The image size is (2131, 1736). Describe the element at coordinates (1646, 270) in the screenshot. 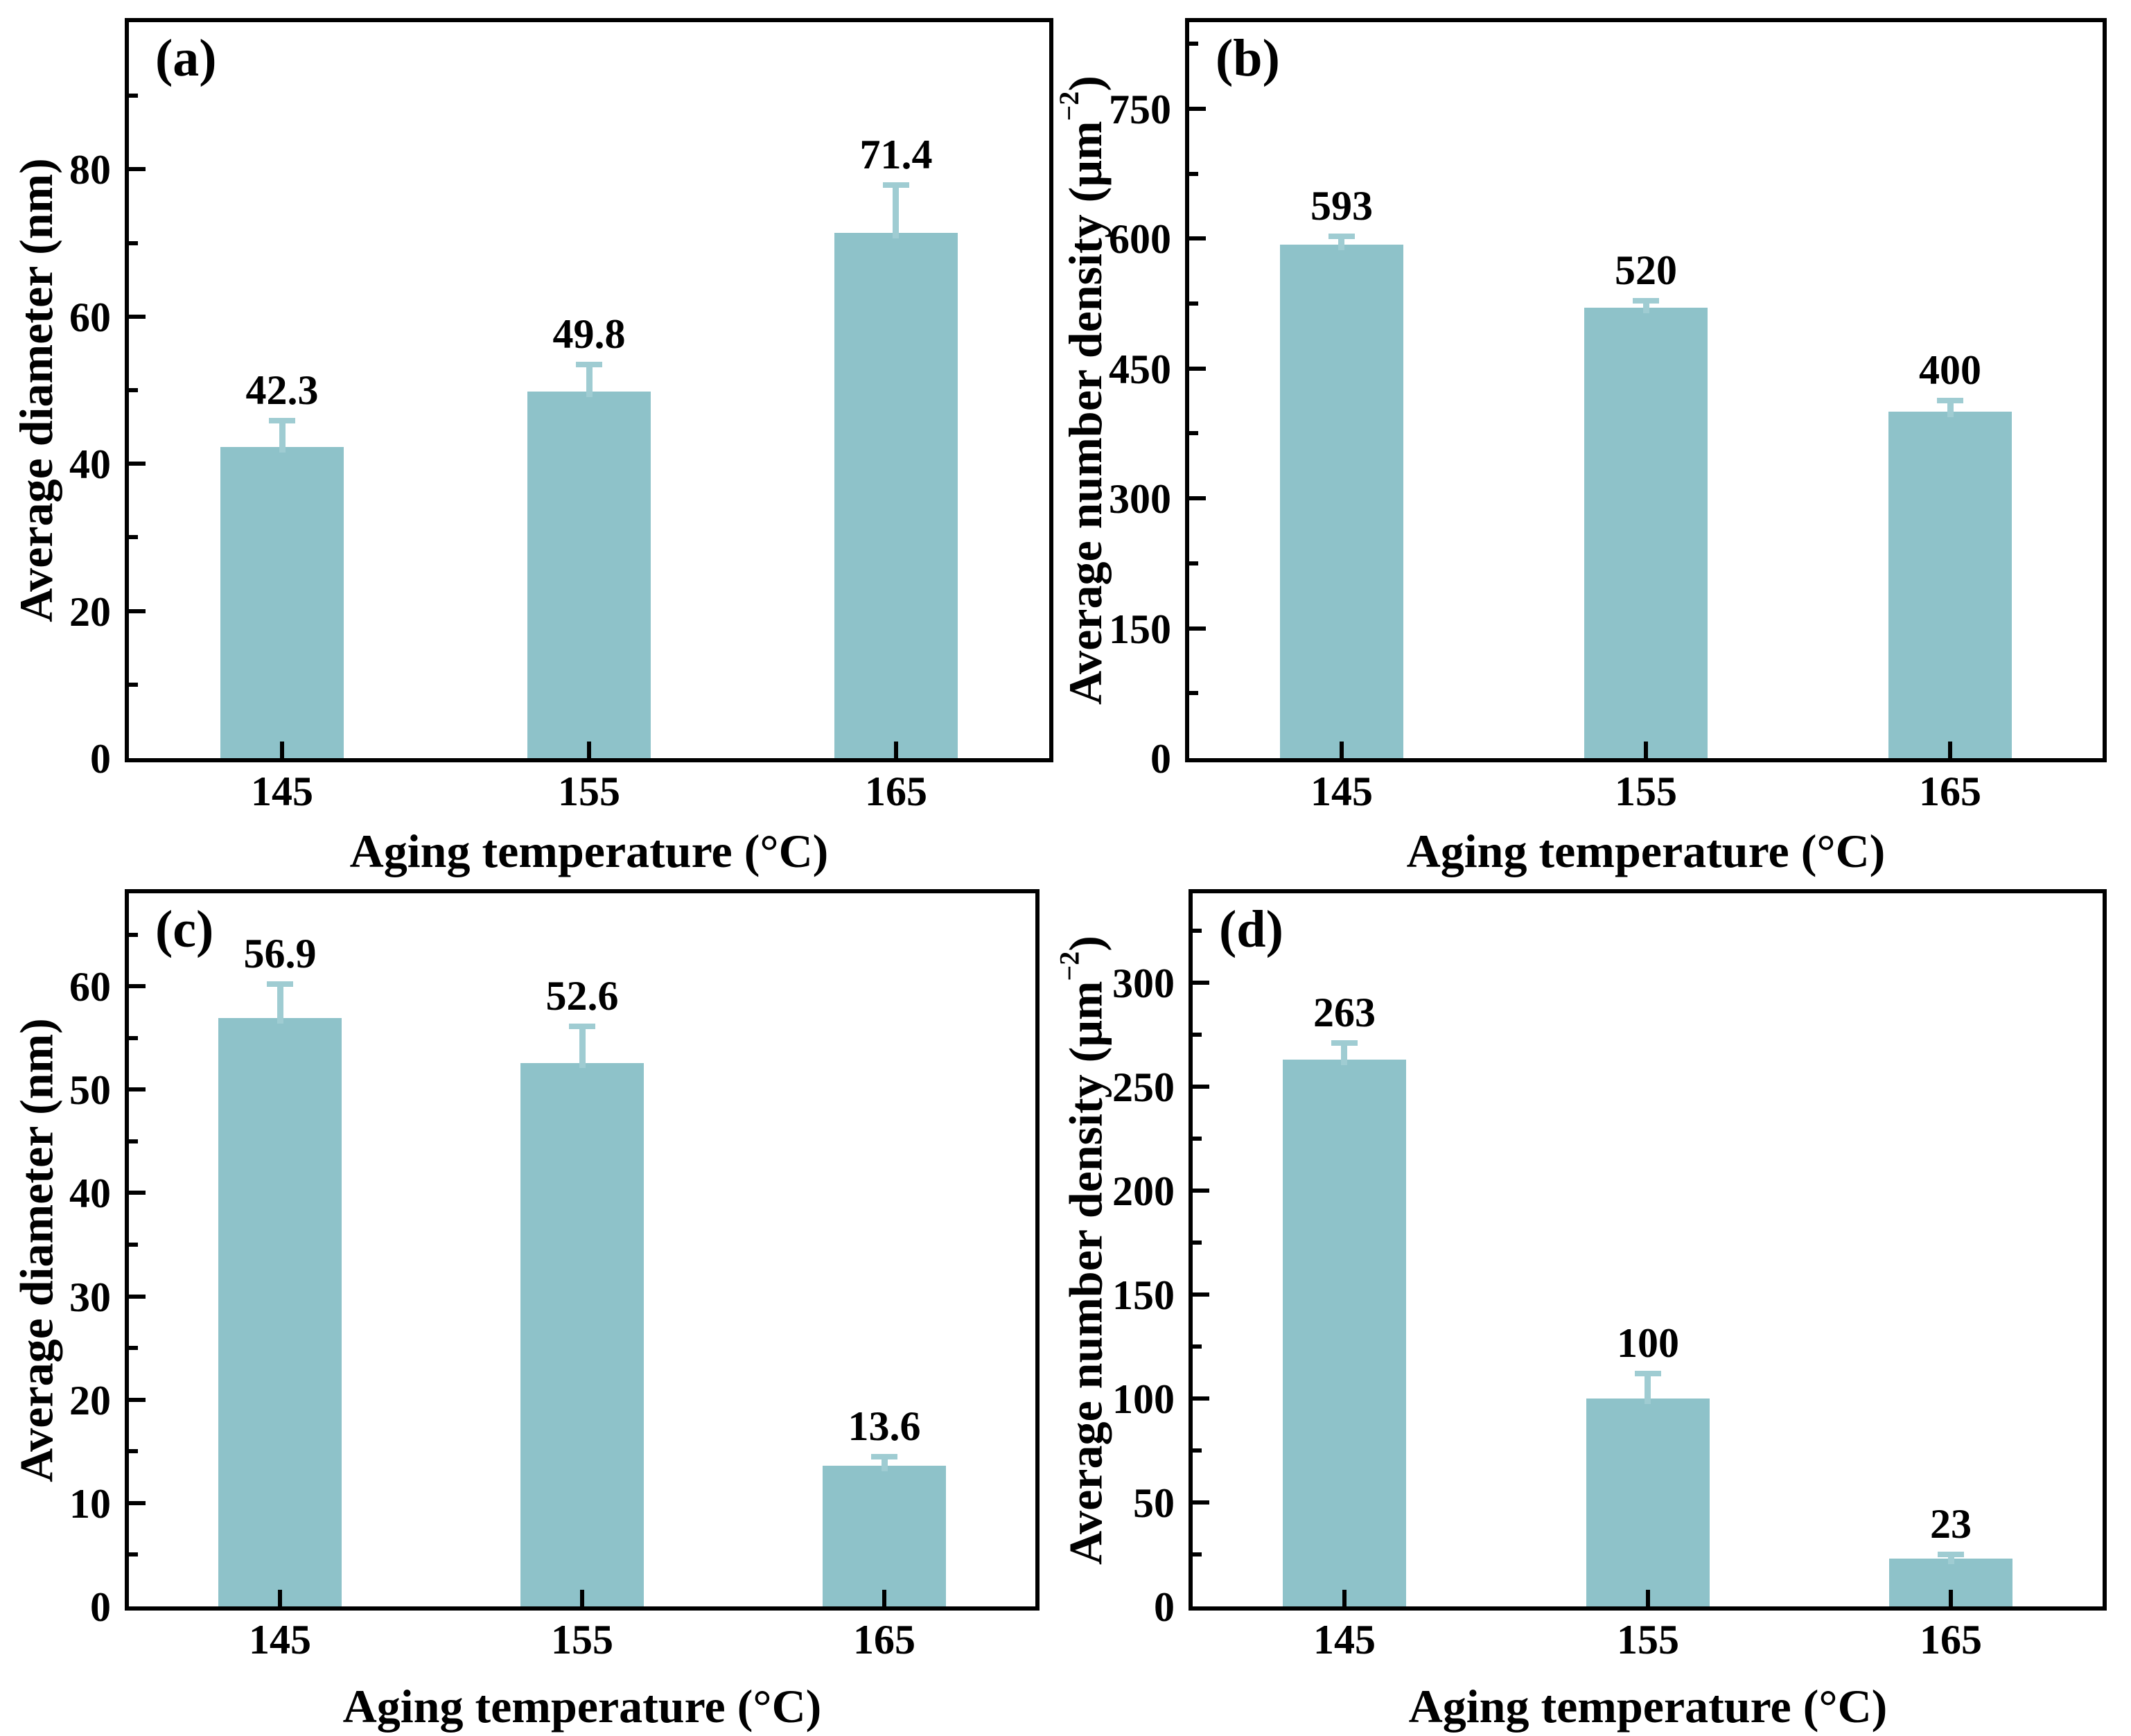

I see `bar-value-label: 520` at that location.